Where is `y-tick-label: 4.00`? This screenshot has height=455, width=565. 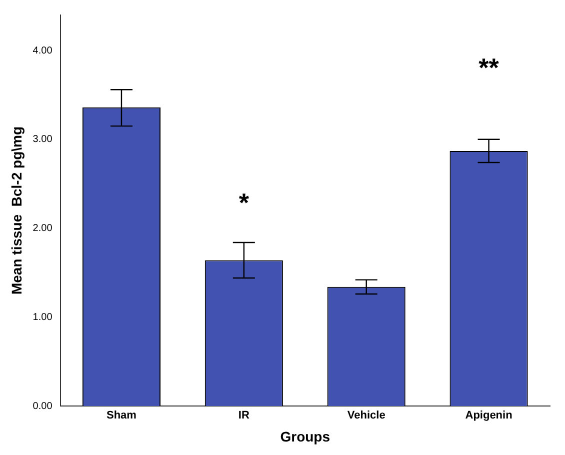
y-tick-label: 4.00 is located at coordinates (42, 50).